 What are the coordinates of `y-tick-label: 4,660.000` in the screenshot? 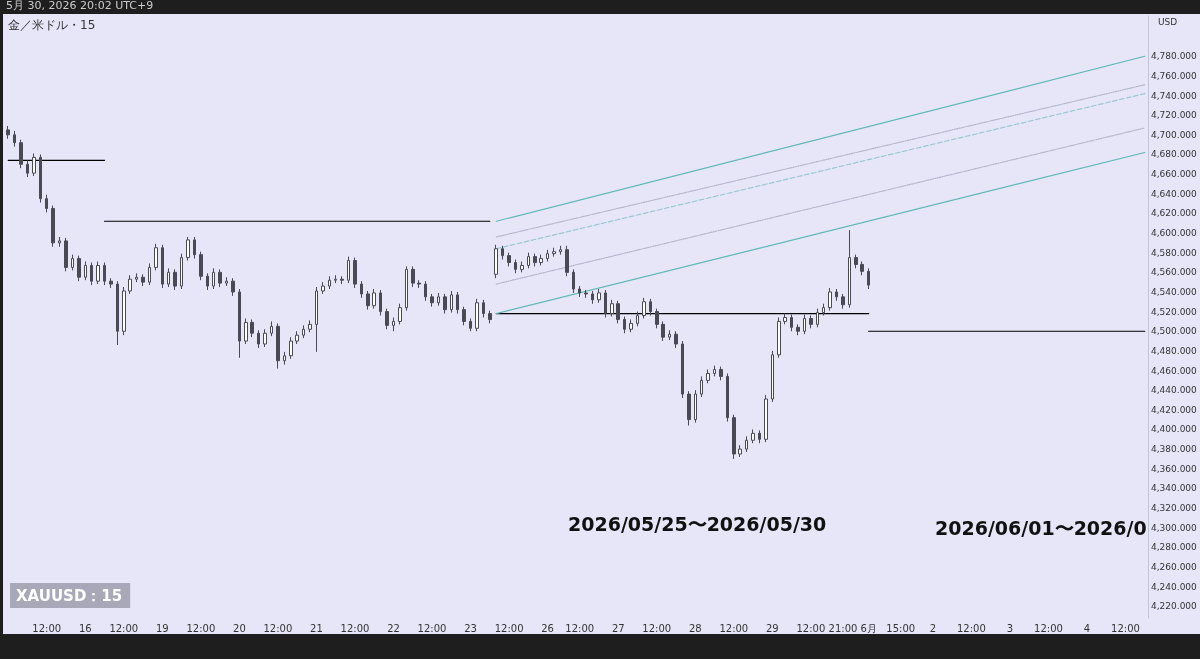 It's located at (1174, 174).